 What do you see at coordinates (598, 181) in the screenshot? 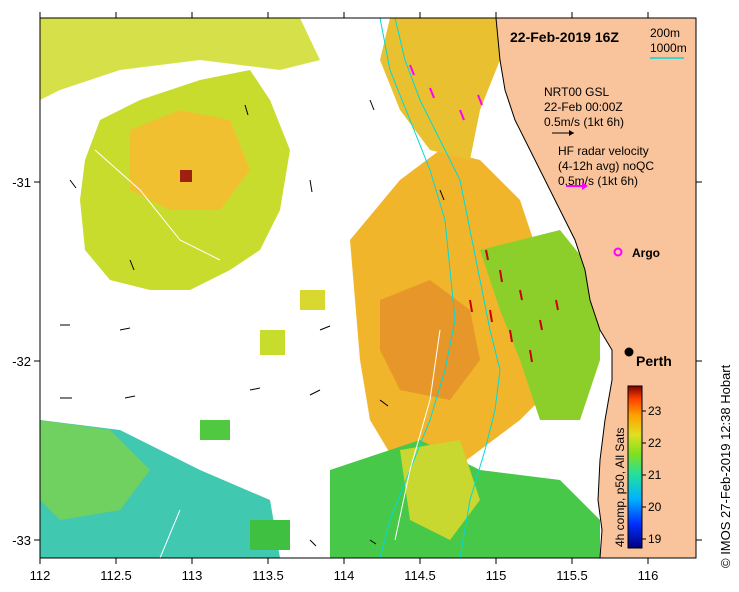
I see `radar-legend-line3: 0.5m/s (1kt 6h)` at bounding box center [598, 181].